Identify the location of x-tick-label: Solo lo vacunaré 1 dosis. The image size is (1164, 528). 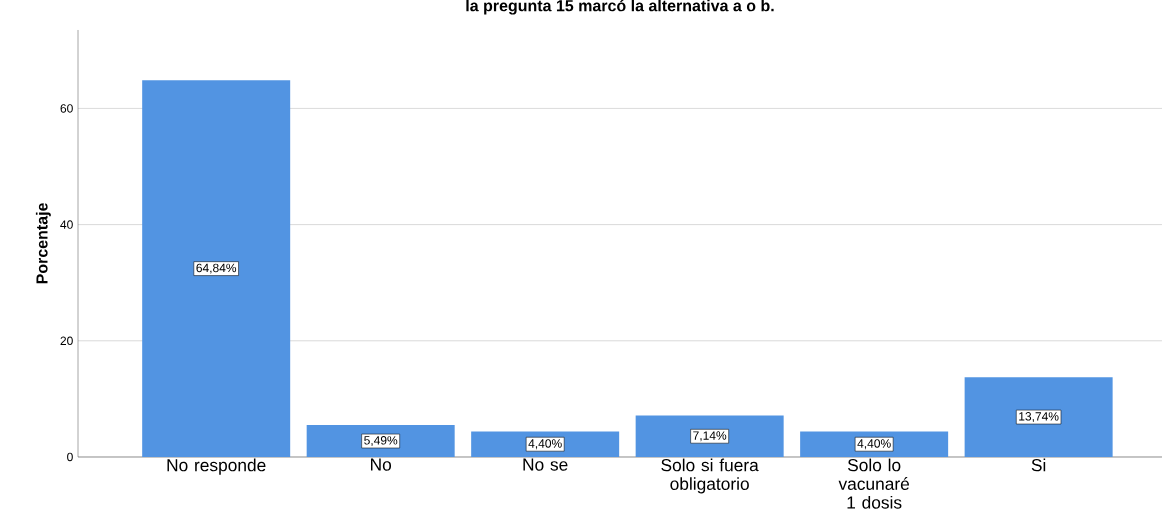
(874, 483).